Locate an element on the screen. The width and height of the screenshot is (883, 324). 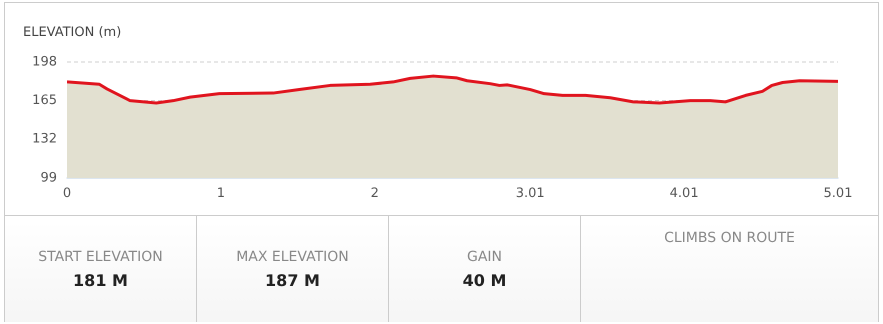
x-tick-label: 0 is located at coordinates (67, 194).